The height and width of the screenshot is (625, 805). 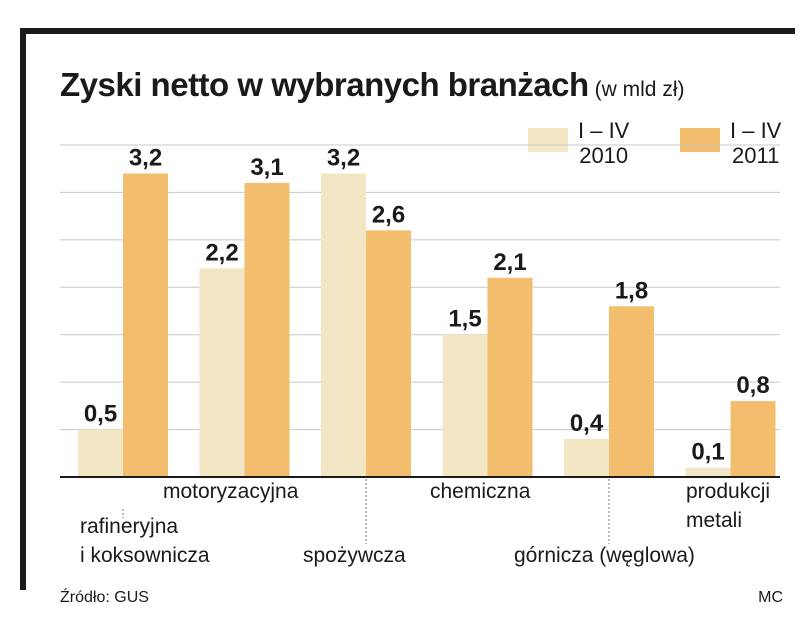 I want to click on category-label: chemiczna, so click(x=480, y=491).